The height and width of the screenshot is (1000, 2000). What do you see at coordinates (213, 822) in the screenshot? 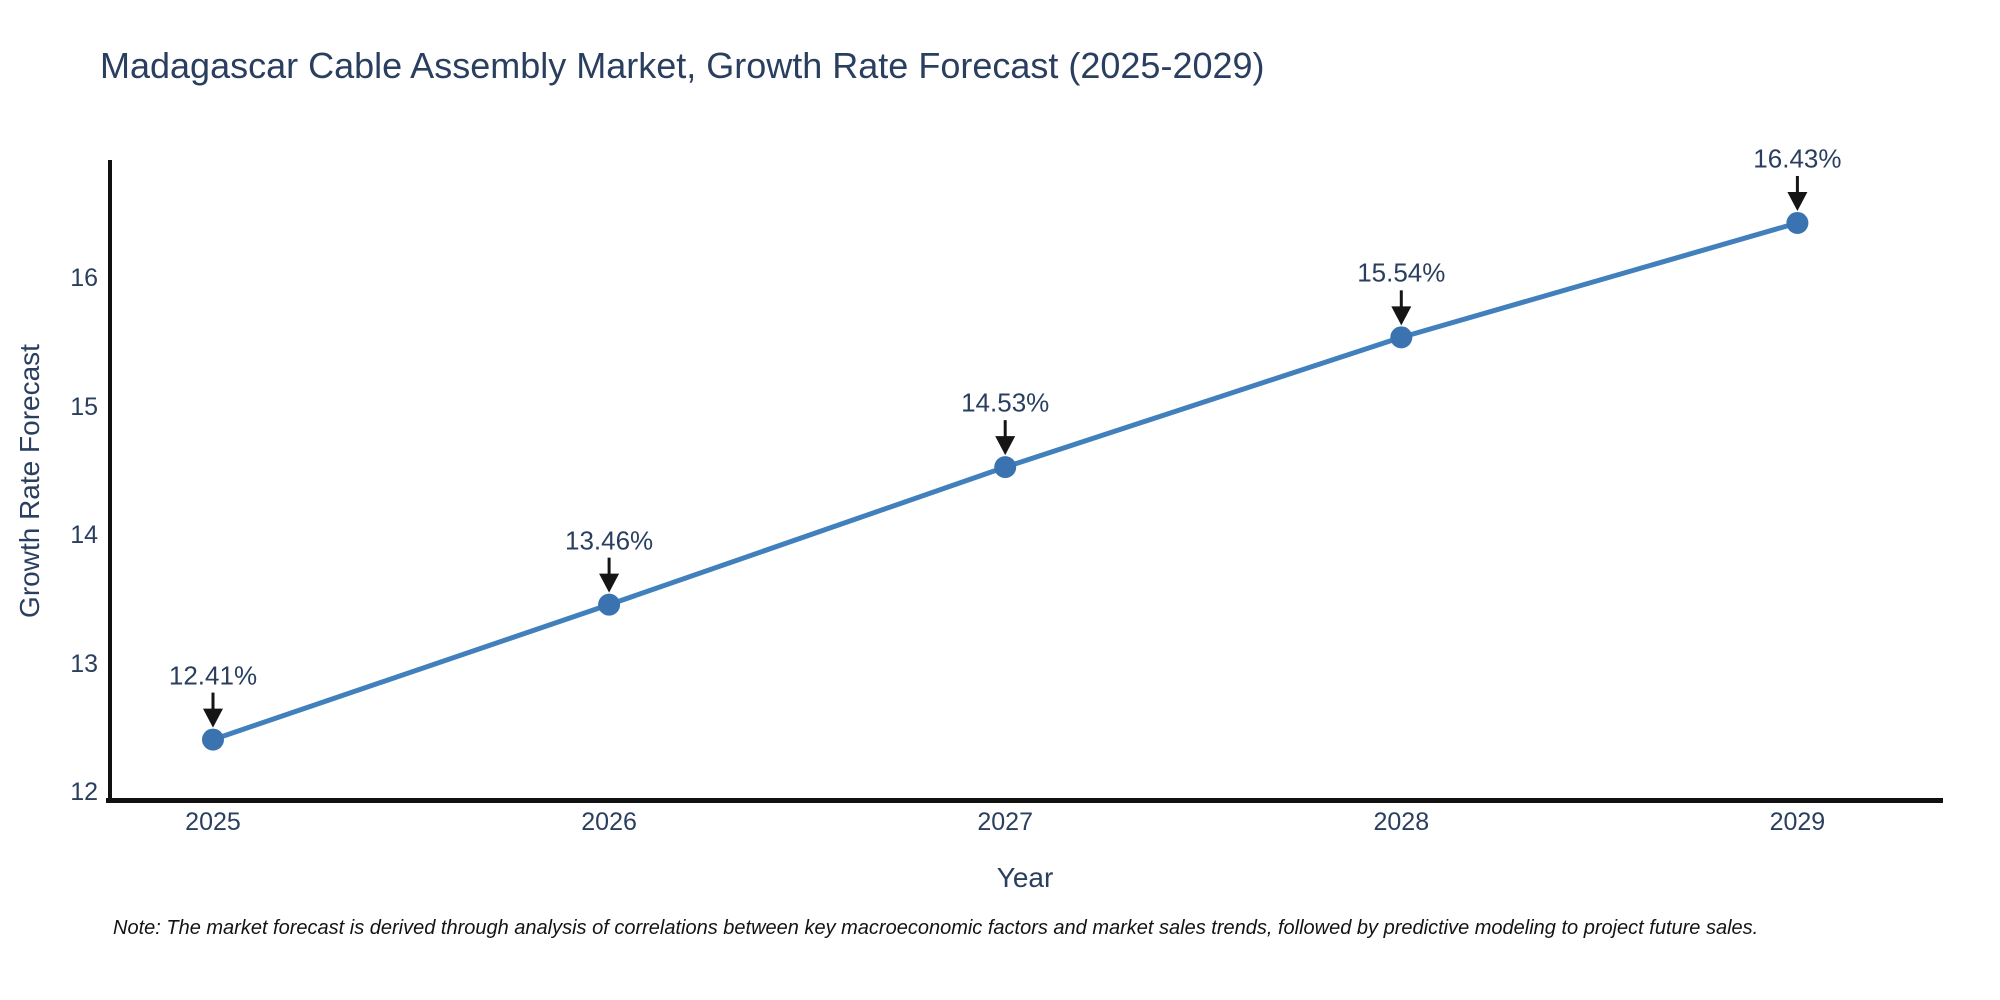
I see `x-tick-label: 2025` at bounding box center [213, 822].